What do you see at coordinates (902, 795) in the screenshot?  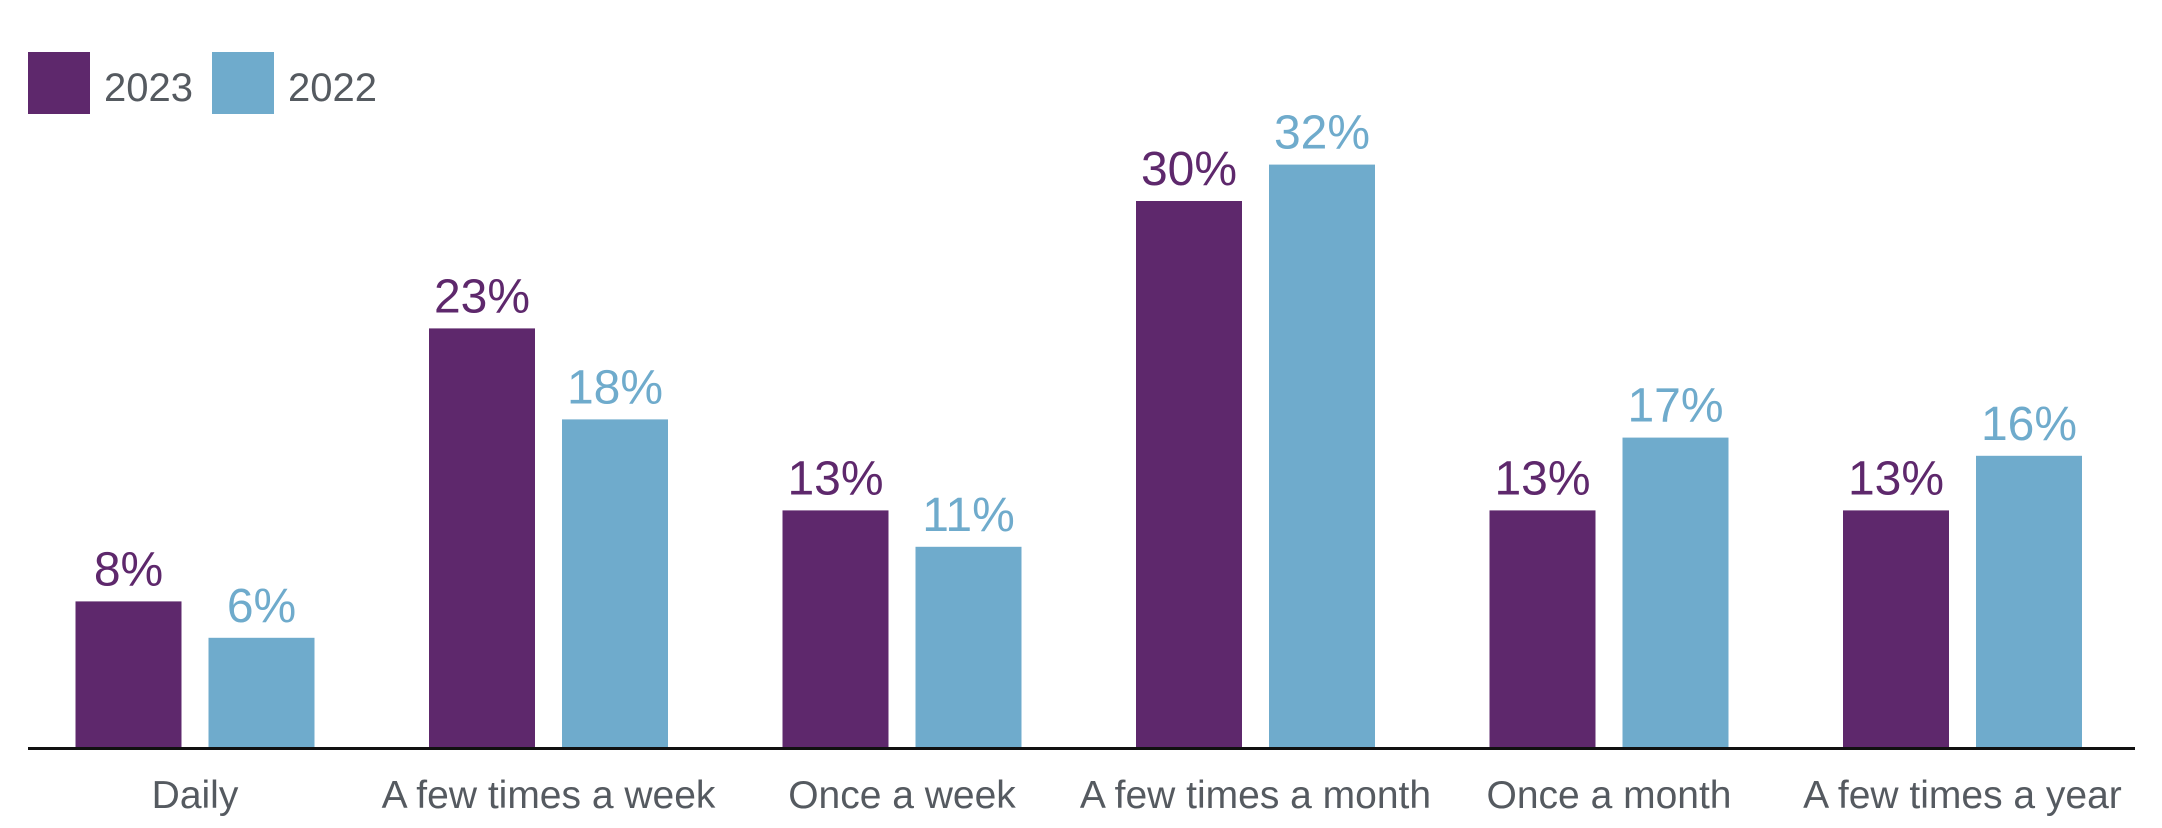 I see `x-tick-label-once-a-week: Once a week` at bounding box center [902, 795].